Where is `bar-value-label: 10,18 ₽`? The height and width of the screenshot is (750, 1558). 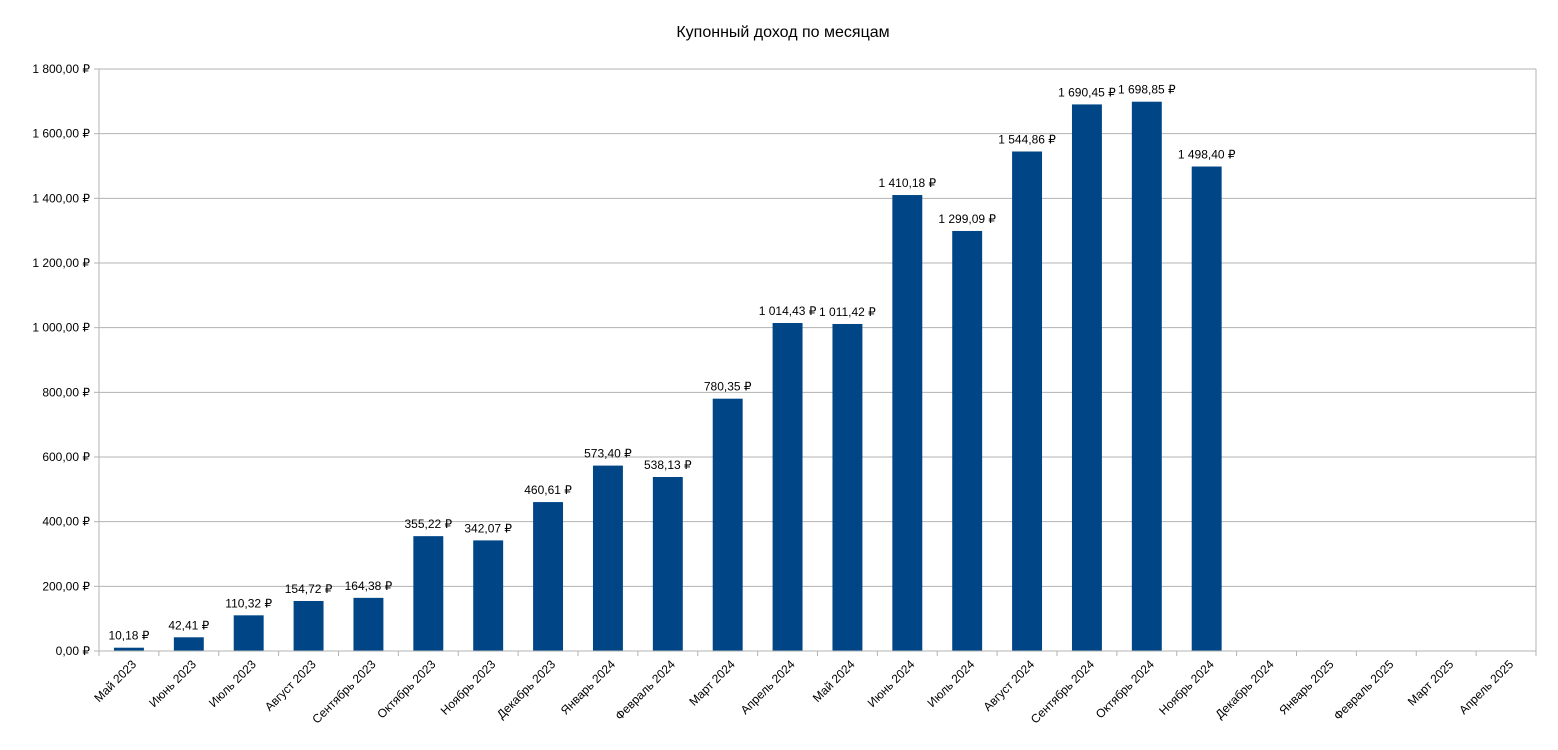 bar-value-label: 10,18 ₽ is located at coordinates (128, 636).